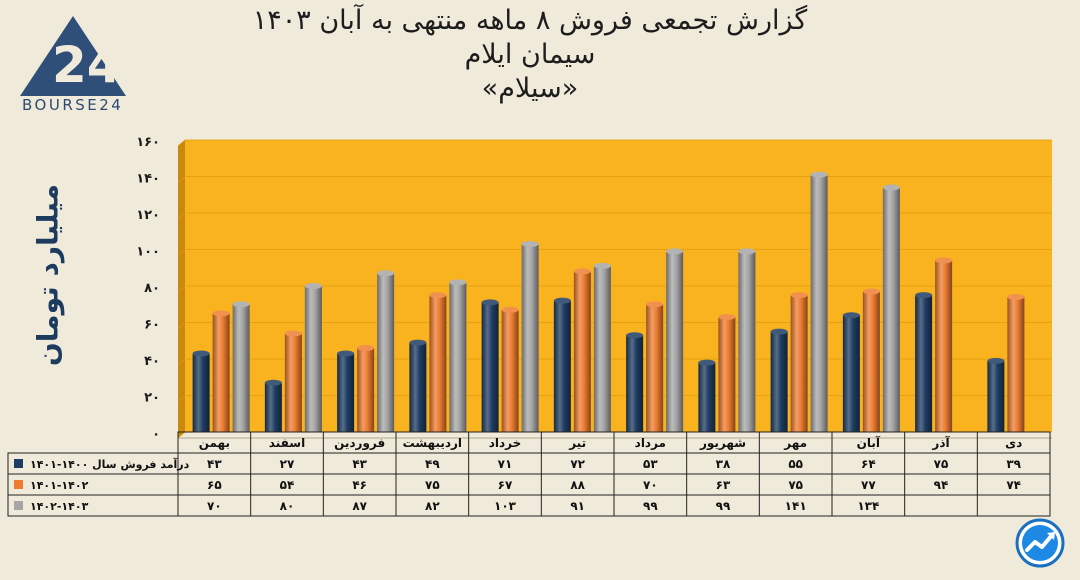 This screenshot has height=580, width=1080. I want to click on x-tick-label: مرداد, so click(650, 443).